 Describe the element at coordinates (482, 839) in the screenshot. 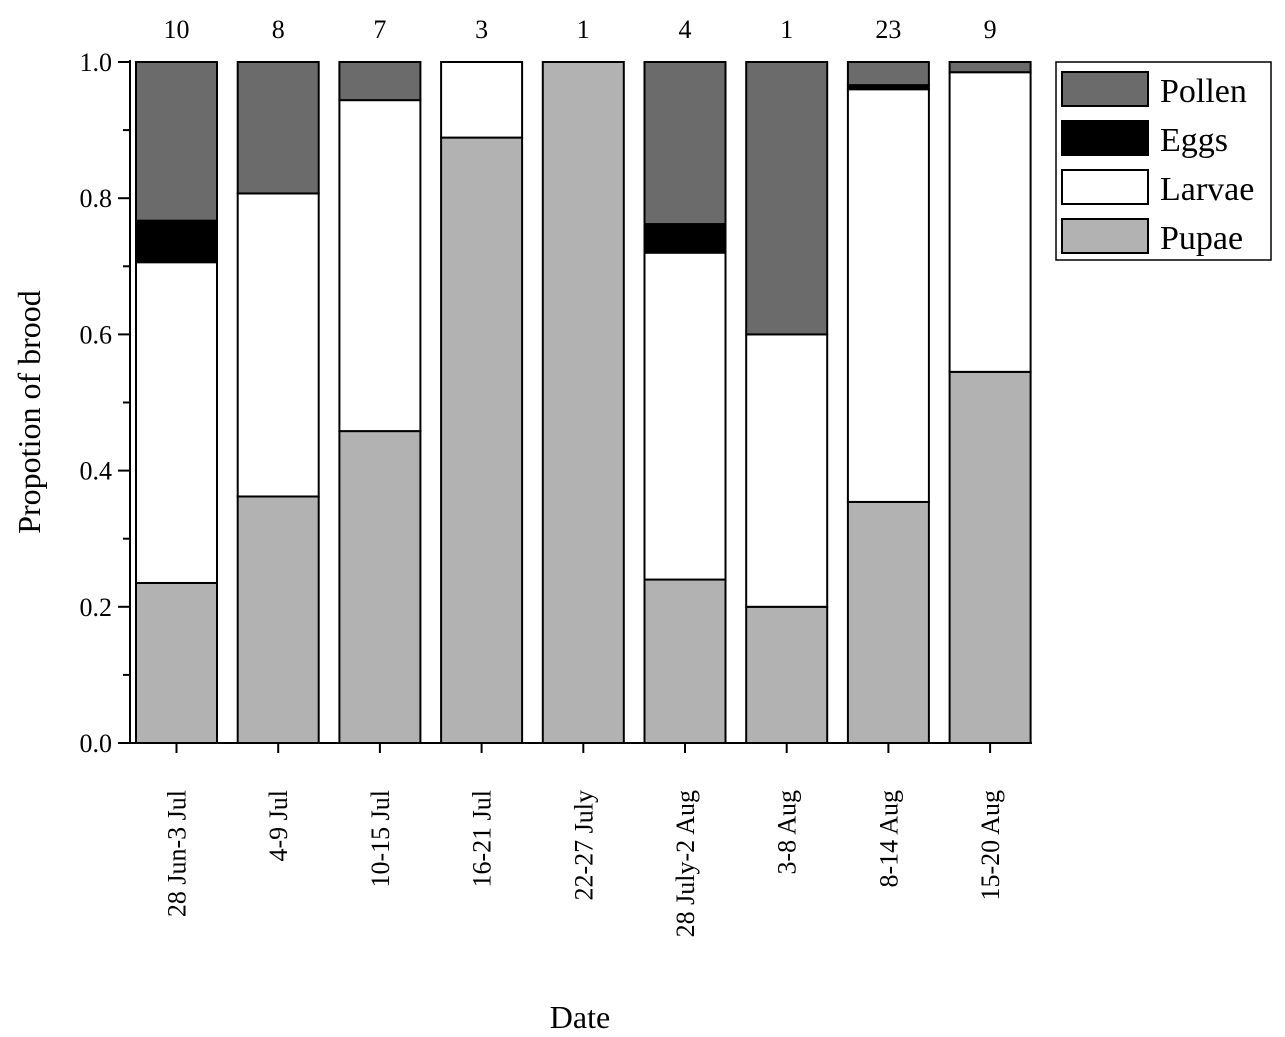

I see `x-tick-label: 16-21 Jul` at that location.